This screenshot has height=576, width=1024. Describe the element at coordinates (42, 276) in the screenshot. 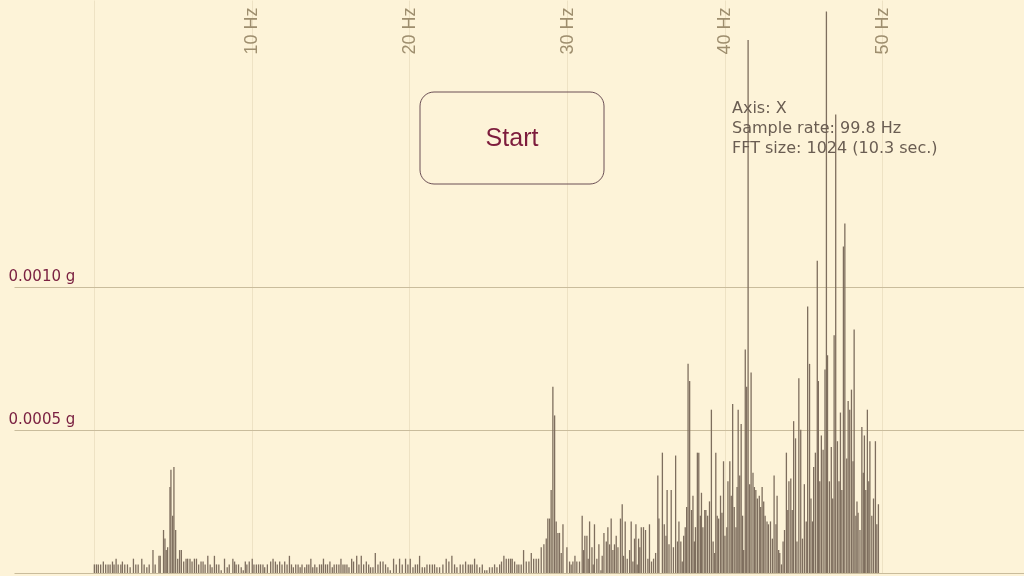

I see `y-tick-label: 0.0010 g` at that location.